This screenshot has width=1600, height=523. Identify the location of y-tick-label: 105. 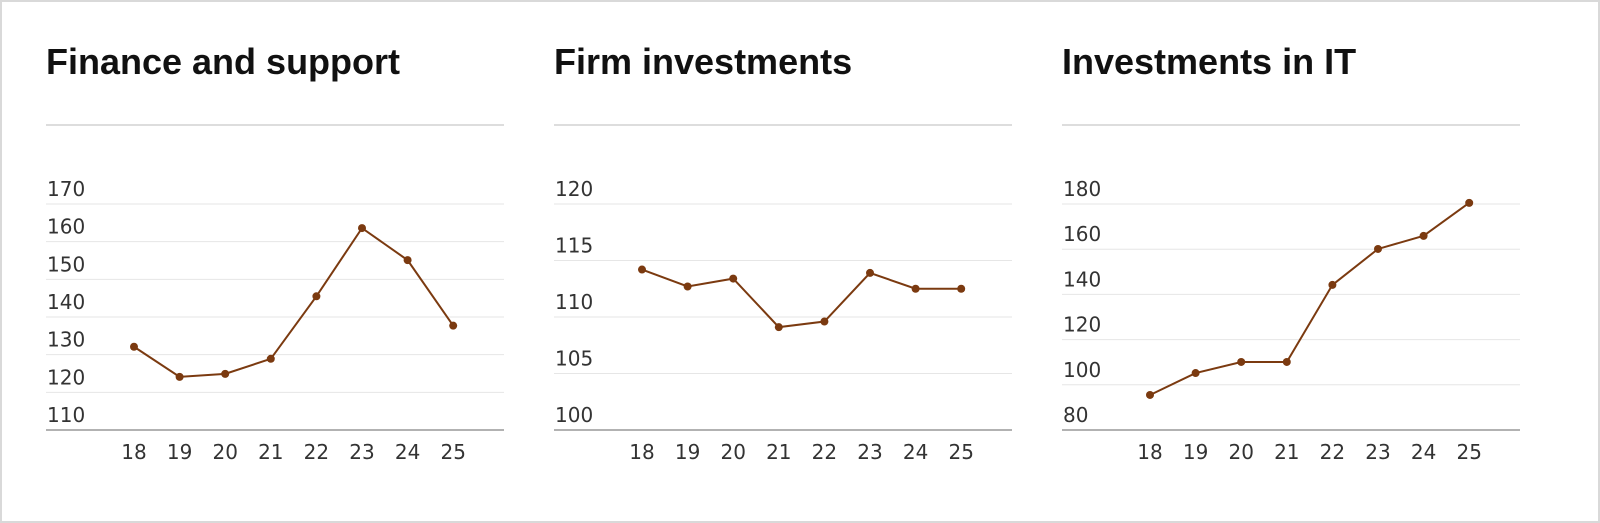
(574, 359).